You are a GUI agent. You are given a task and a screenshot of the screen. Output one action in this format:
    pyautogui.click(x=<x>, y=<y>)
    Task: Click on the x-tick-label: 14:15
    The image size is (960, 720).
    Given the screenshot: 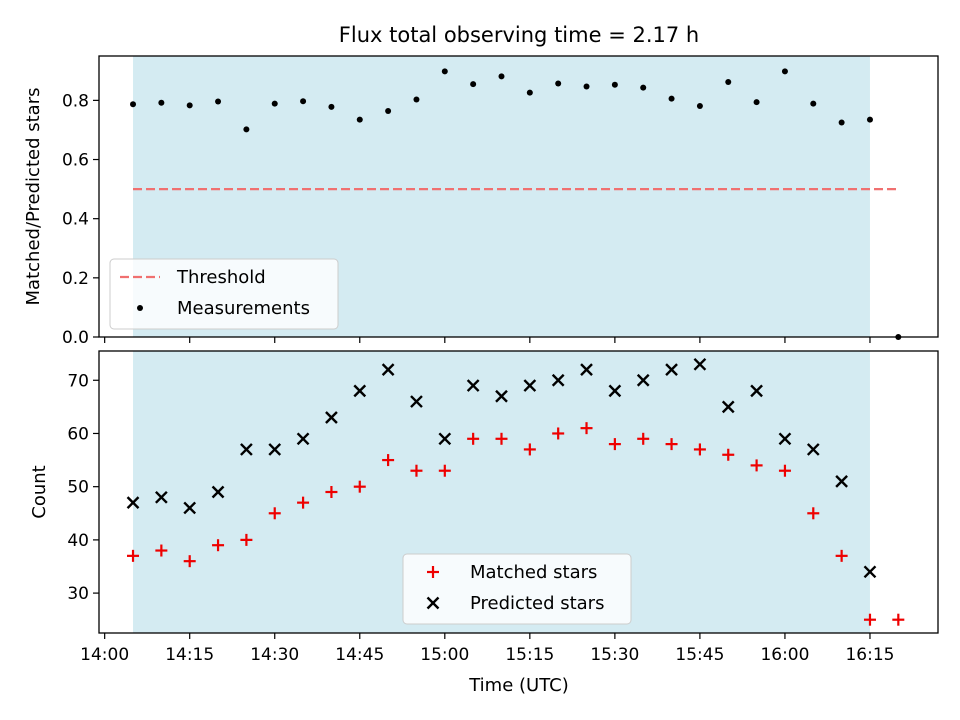 What is the action you would take?
    pyautogui.click(x=189, y=655)
    